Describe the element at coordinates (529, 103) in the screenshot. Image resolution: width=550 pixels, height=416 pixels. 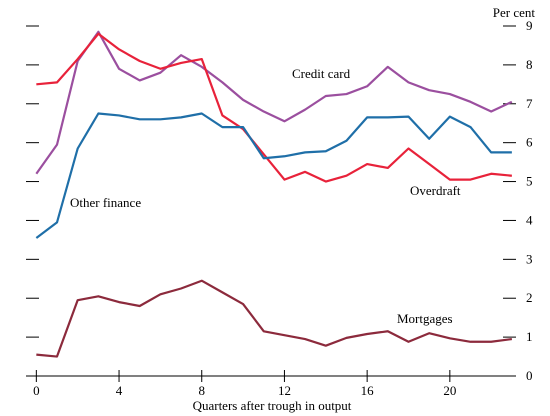
I see `y-tick-label: 7` at that location.